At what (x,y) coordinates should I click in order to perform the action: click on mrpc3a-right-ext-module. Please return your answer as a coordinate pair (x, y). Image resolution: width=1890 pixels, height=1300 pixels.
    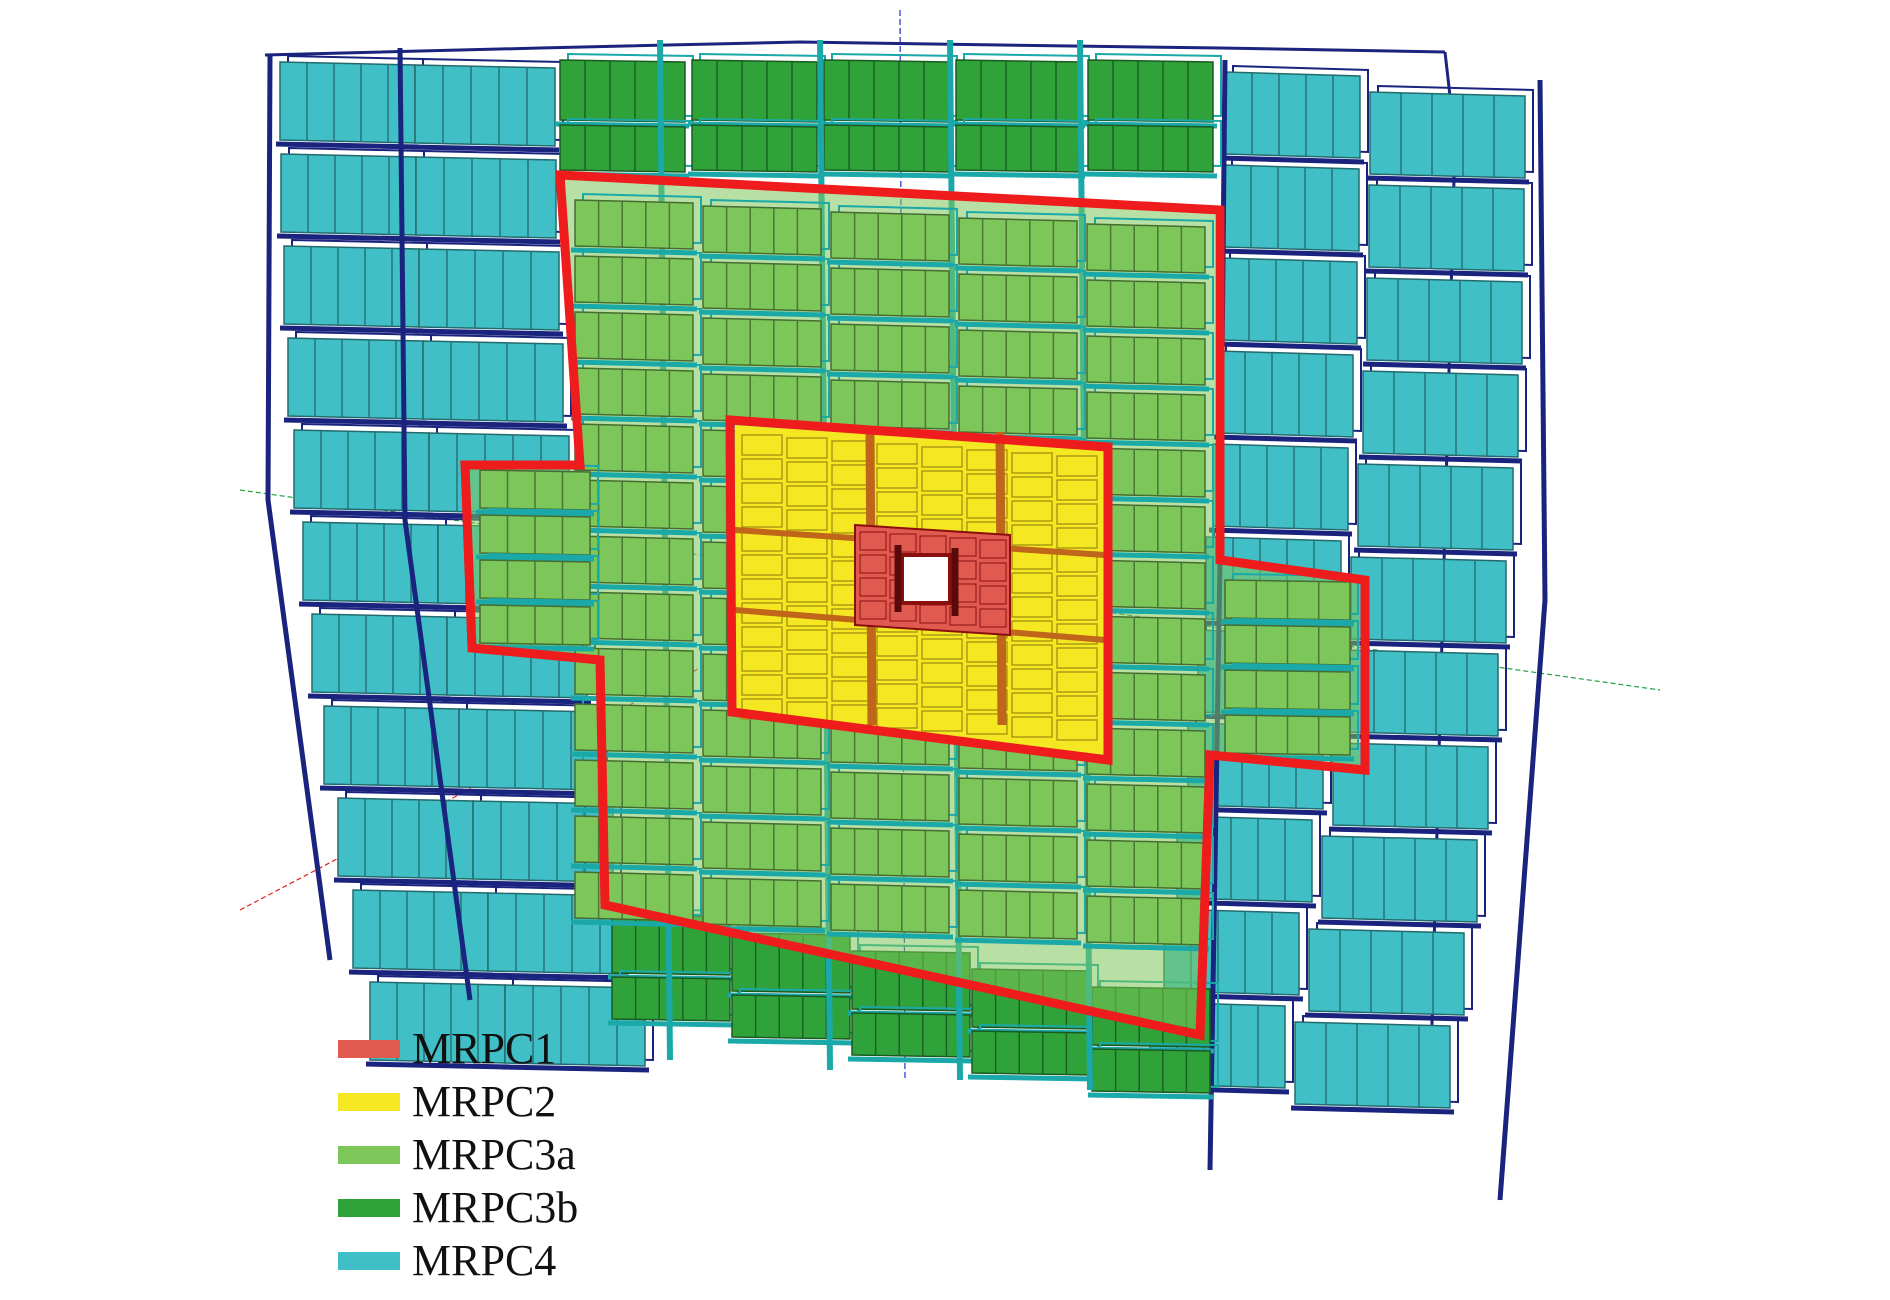
    Looking at the image, I should click on (1289, 599).